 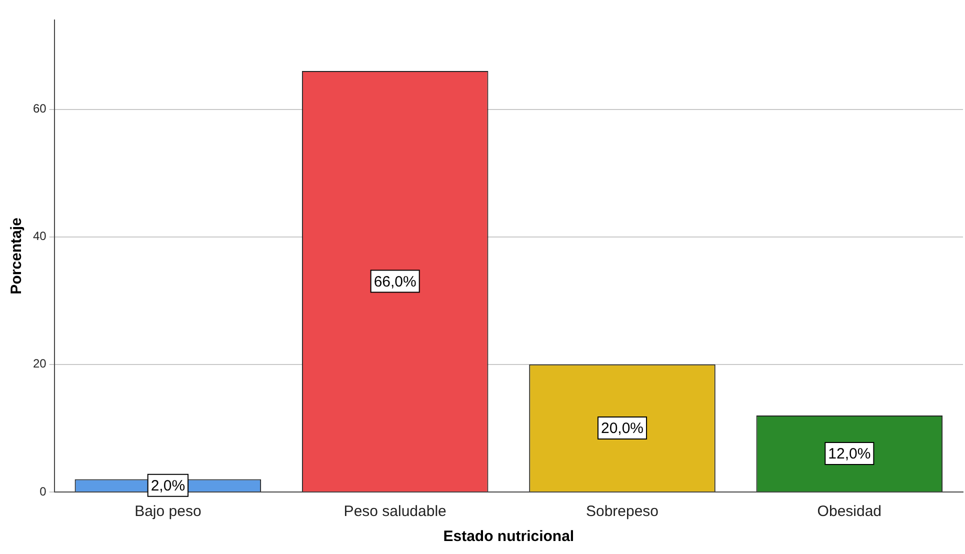 What do you see at coordinates (39, 109) in the screenshot?
I see `y-tick-label: 60` at bounding box center [39, 109].